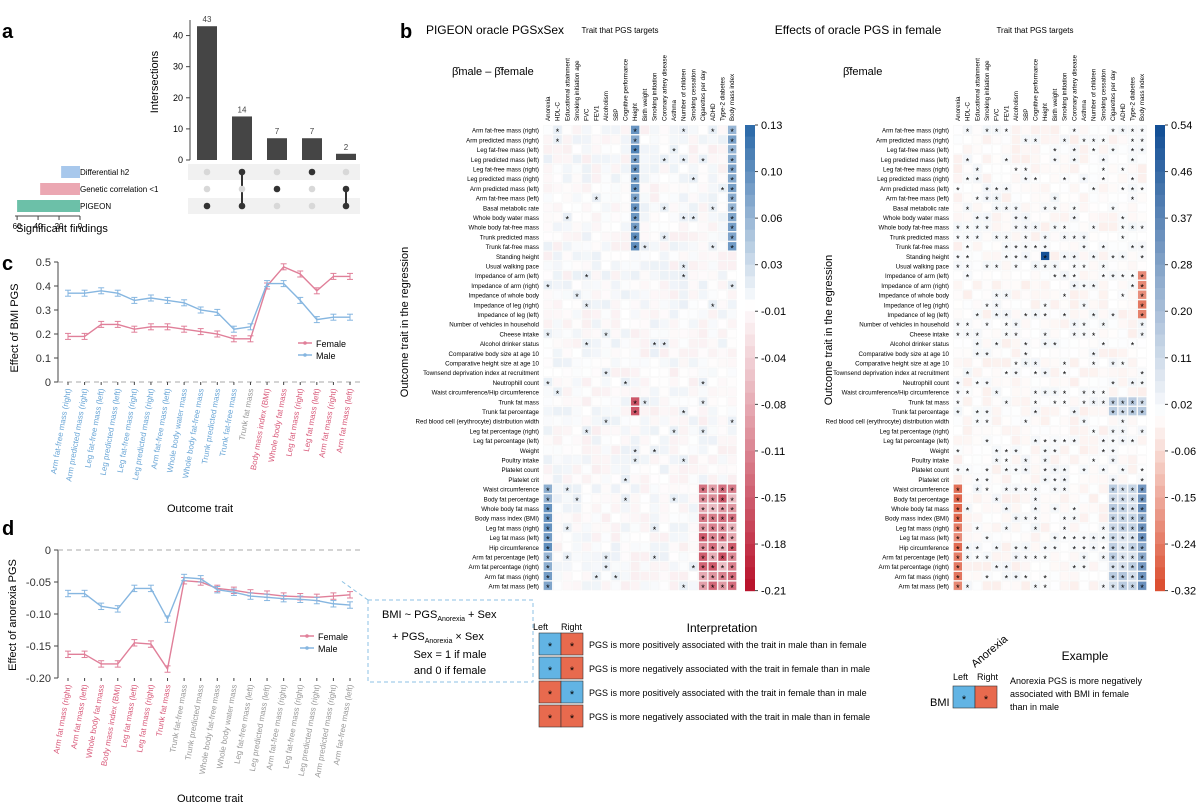 This screenshot has height=807, width=1200. Describe the element at coordinates (13, 615) in the screenshot. I see `chart-d-ylabel: Effect of anorexia PGS` at that location.